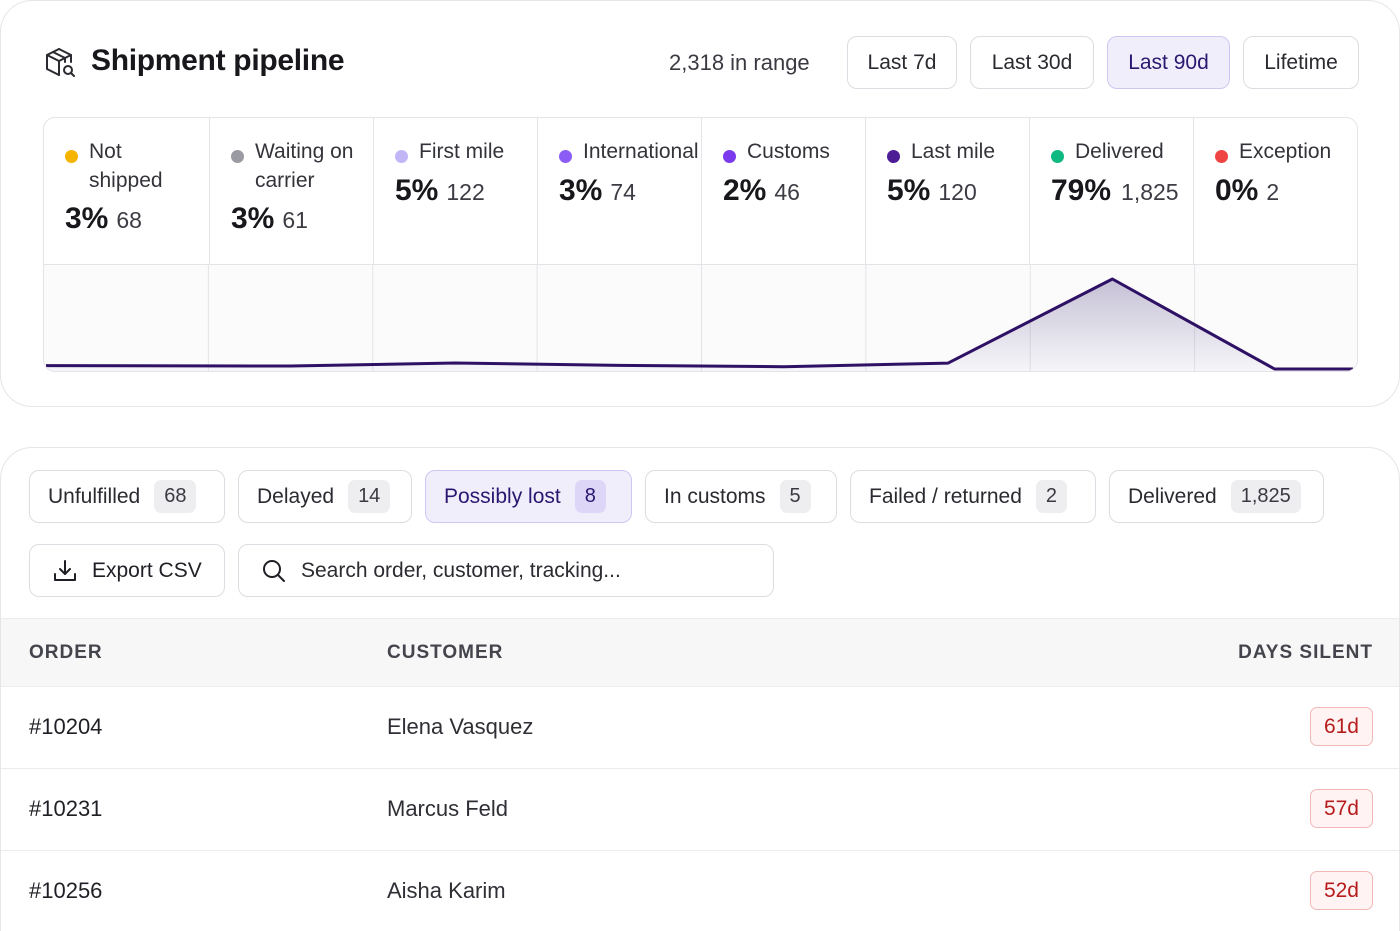 Image resolution: width=1400 pixels, height=931 pixels. What do you see at coordinates (369, 496) in the screenshot?
I see `filter-count: 14` at bounding box center [369, 496].